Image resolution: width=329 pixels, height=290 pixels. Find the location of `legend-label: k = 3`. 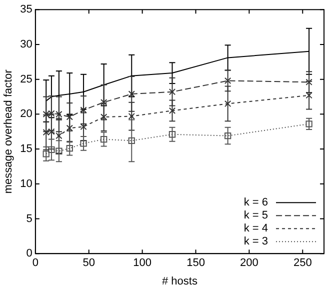

legend-label: k = 3 is located at coordinates (256, 242).